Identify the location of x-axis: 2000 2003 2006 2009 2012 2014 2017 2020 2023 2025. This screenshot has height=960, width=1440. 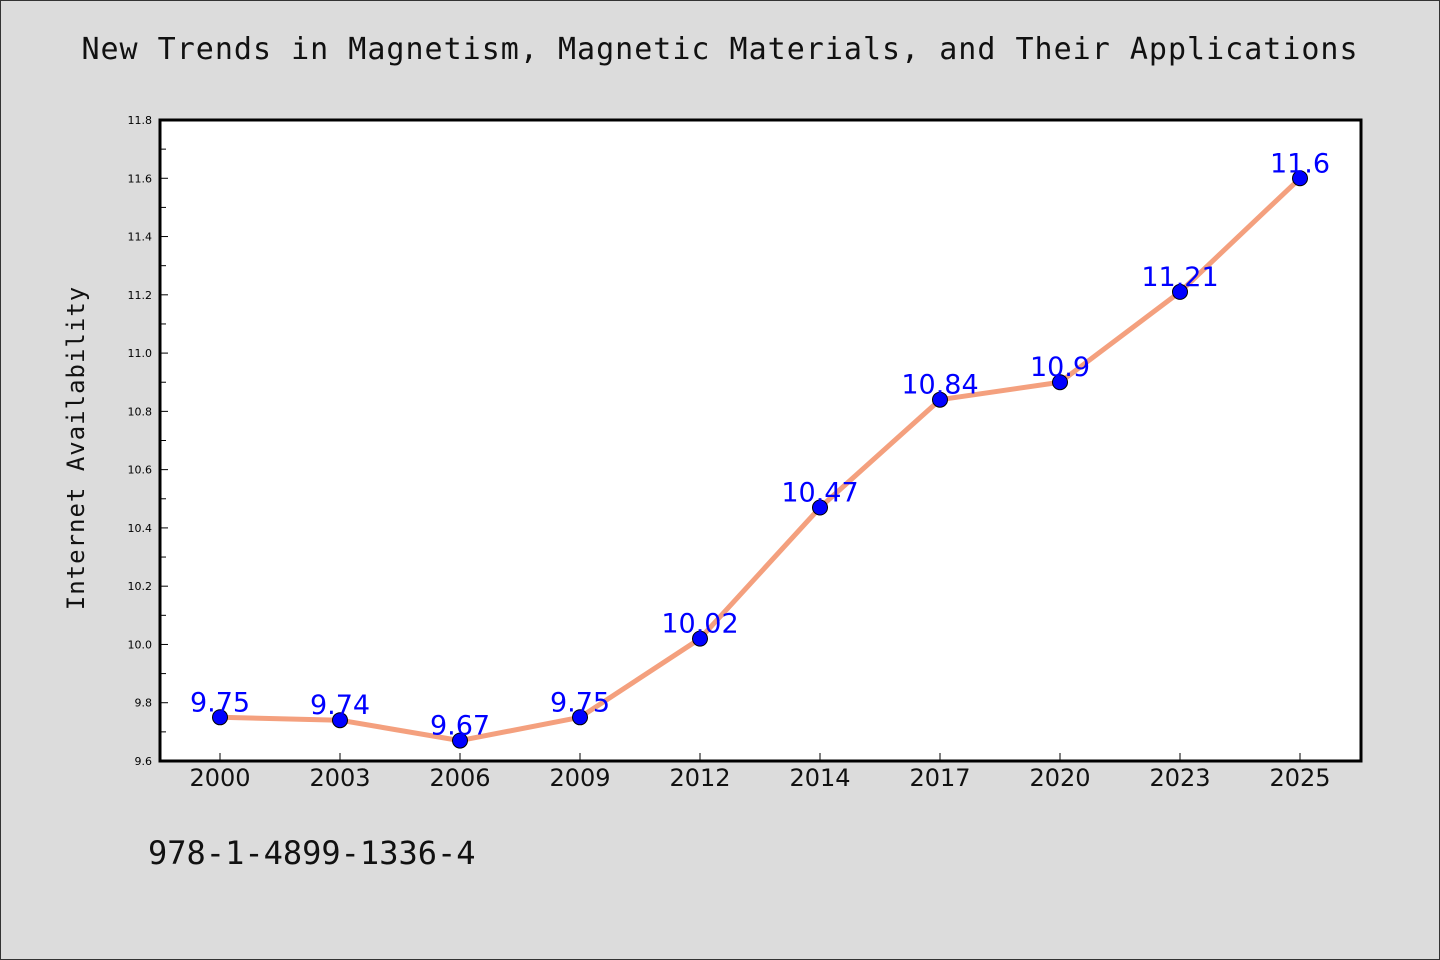
(760, 772).